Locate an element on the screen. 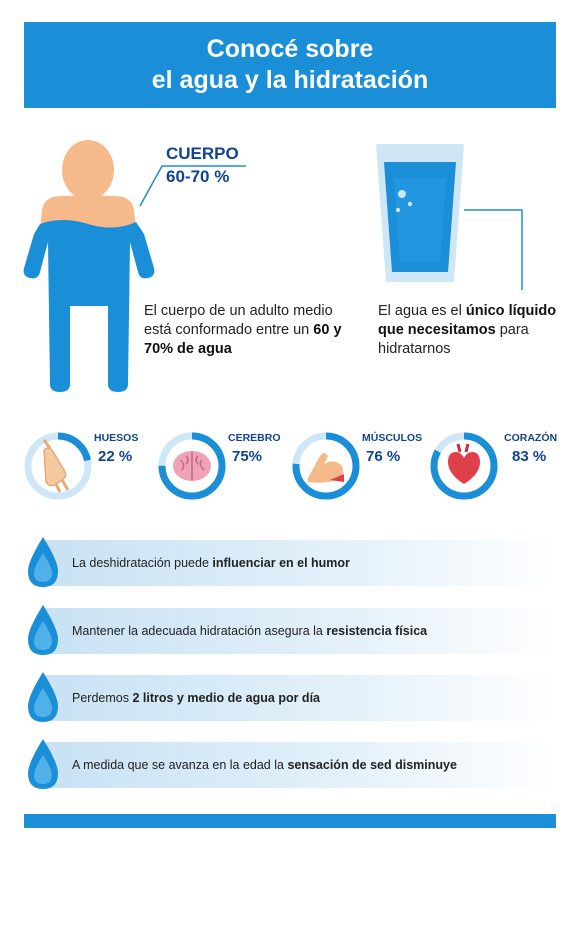 This screenshot has width=580, height=944. organ-muscles: MÚSCULOS 76 % is located at coordinates (357, 467).